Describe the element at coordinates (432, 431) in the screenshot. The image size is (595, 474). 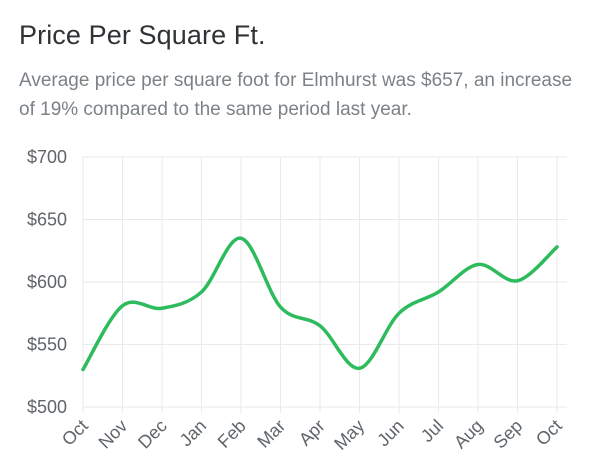
I see `x-tick-label: Jul` at that location.